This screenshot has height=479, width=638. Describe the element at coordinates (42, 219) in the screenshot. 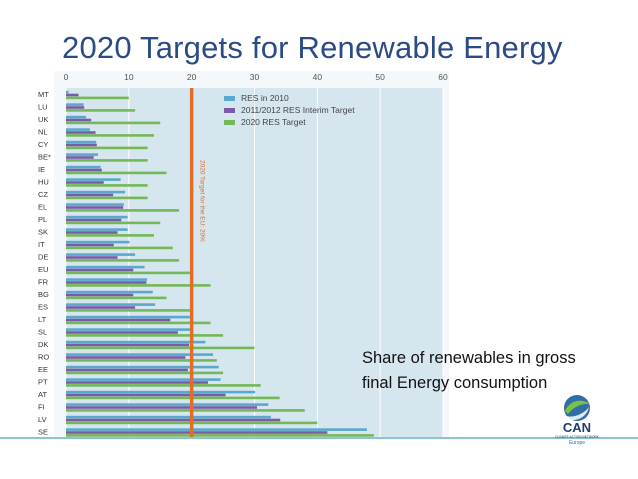

I see `category-label: PL` at that location.